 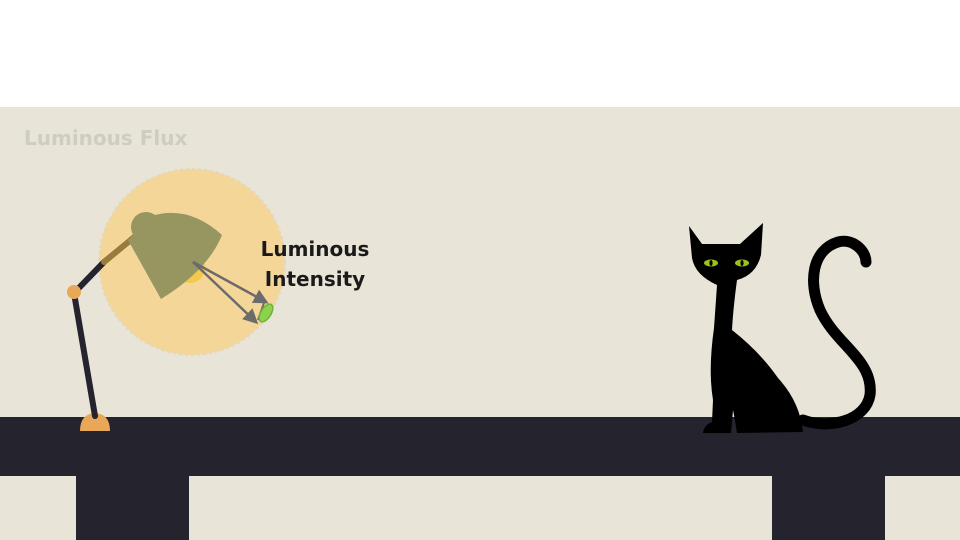 What do you see at coordinates (95, 422) in the screenshot?
I see `lamp-base` at bounding box center [95, 422].